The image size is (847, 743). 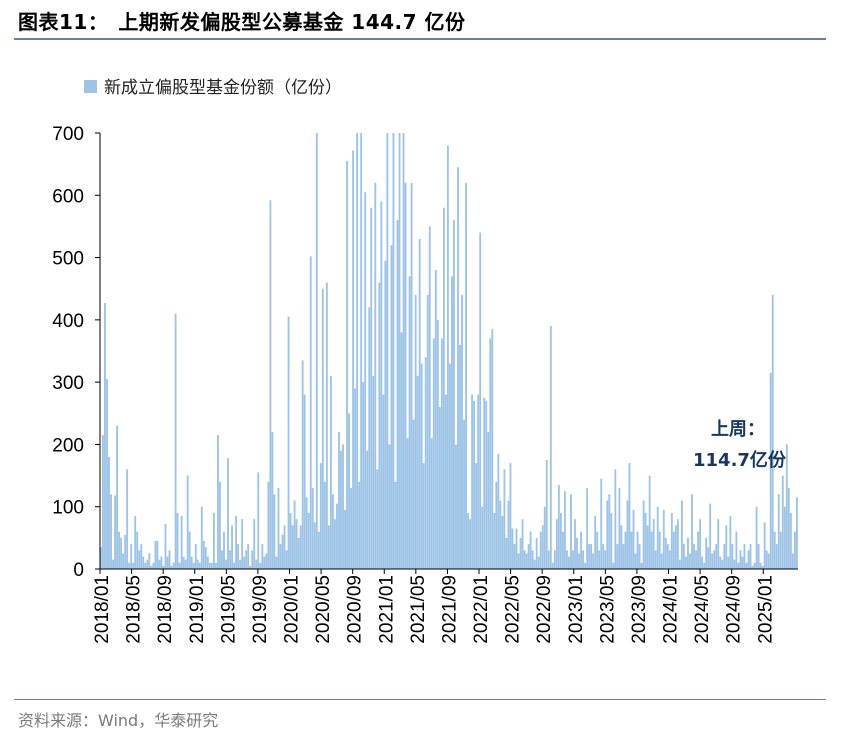 What do you see at coordinates (420, 699) in the screenshot?
I see `bottom-rule` at bounding box center [420, 699].